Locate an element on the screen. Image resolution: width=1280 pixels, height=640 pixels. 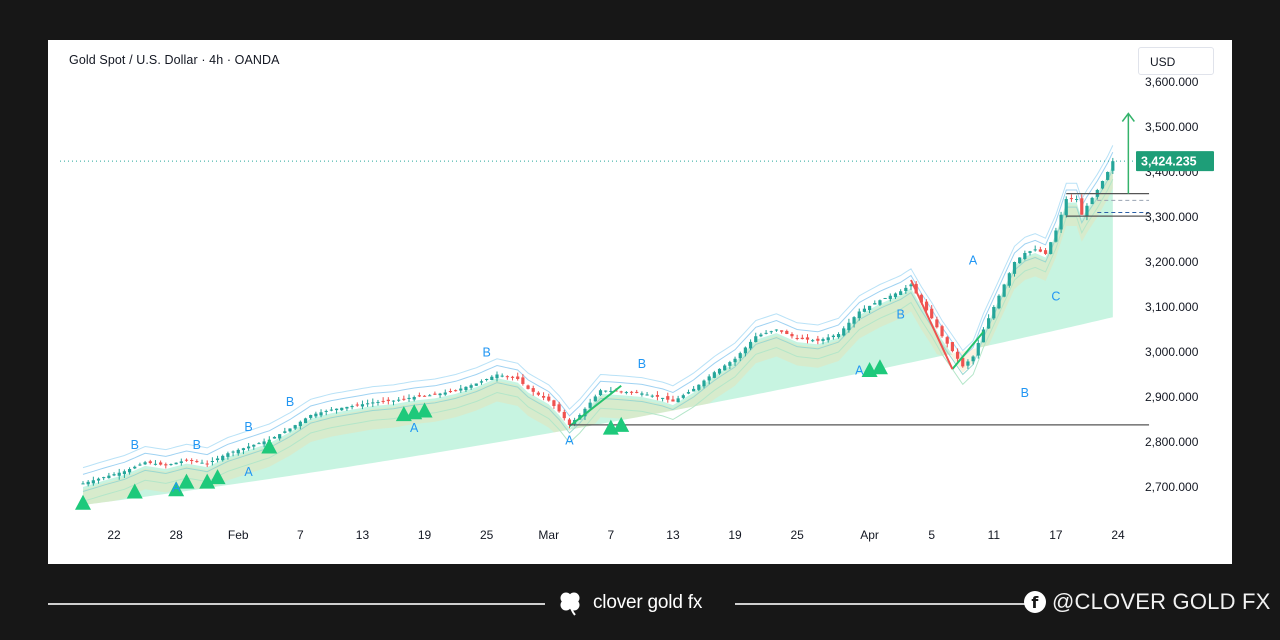
x-tick-label: 24 is located at coordinates (1118, 535).